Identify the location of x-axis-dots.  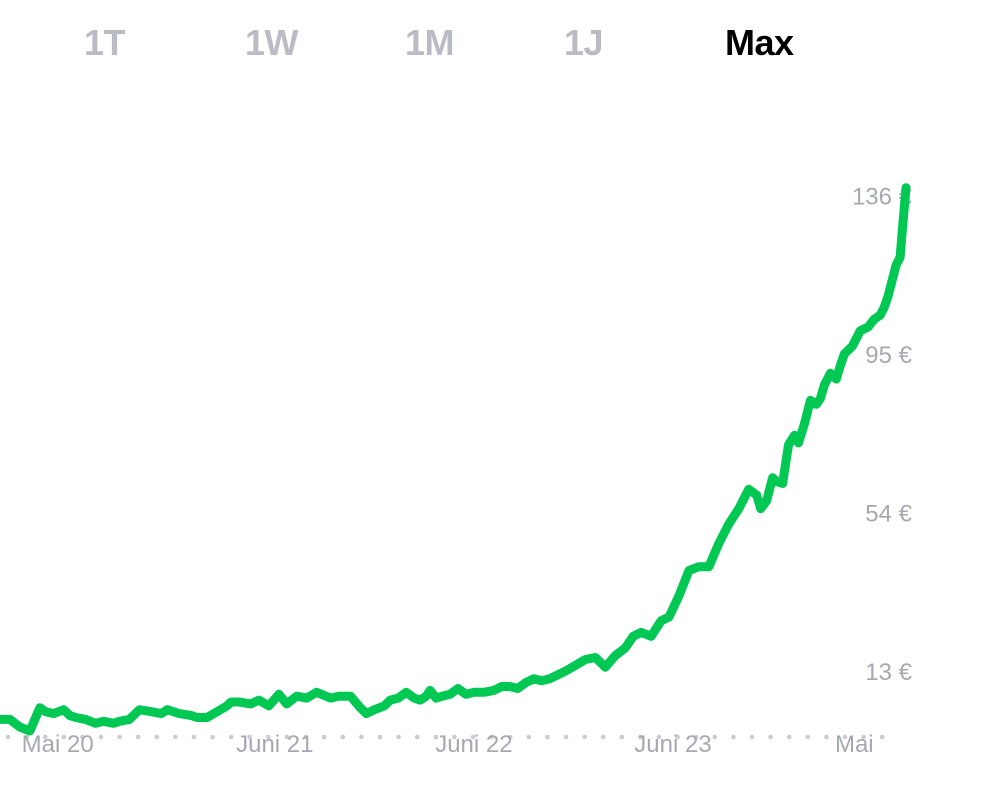
(445, 737).